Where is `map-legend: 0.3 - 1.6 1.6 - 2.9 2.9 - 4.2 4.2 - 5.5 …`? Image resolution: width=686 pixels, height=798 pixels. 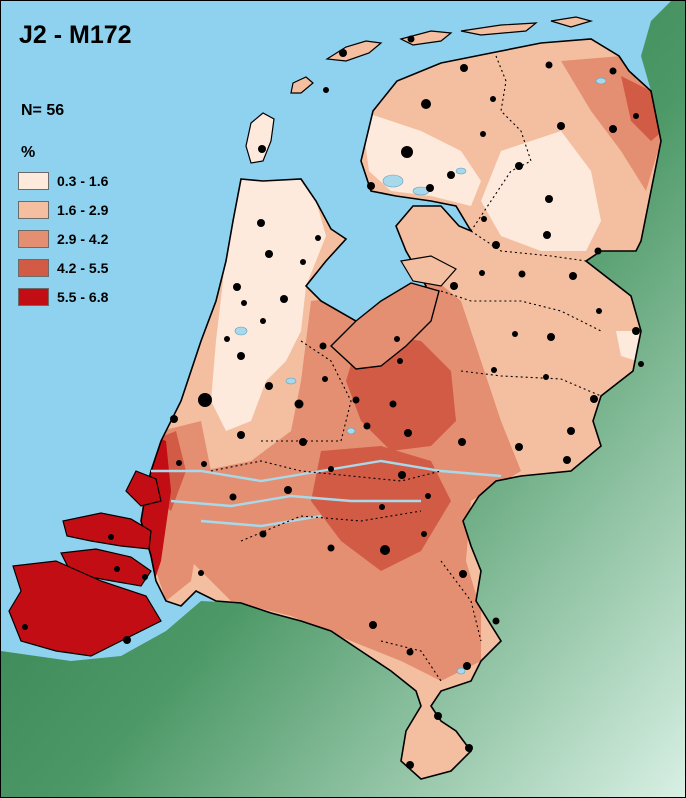 map-legend: 0.3 - 1.6 1.6 - 2.9 2.9 - 4.2 4.2 - 5.5 … is located at coordinates (63, 243).